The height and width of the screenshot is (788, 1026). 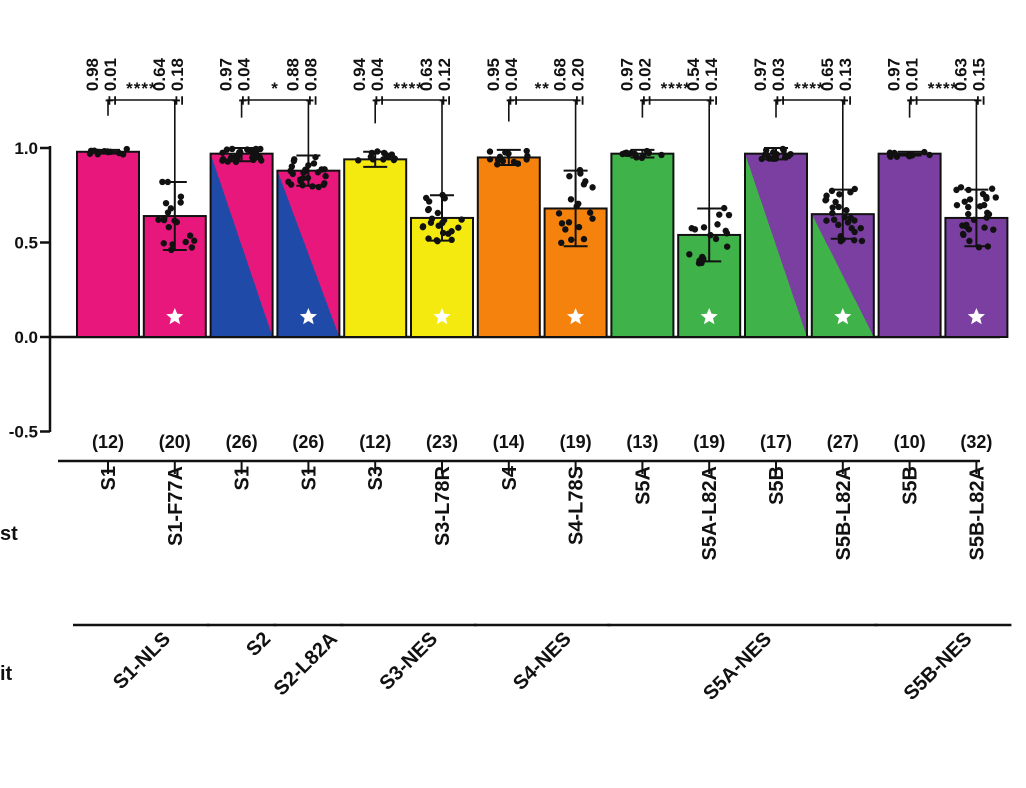 I want to click on mean-label: 0.94, so click(x=359, y=74).